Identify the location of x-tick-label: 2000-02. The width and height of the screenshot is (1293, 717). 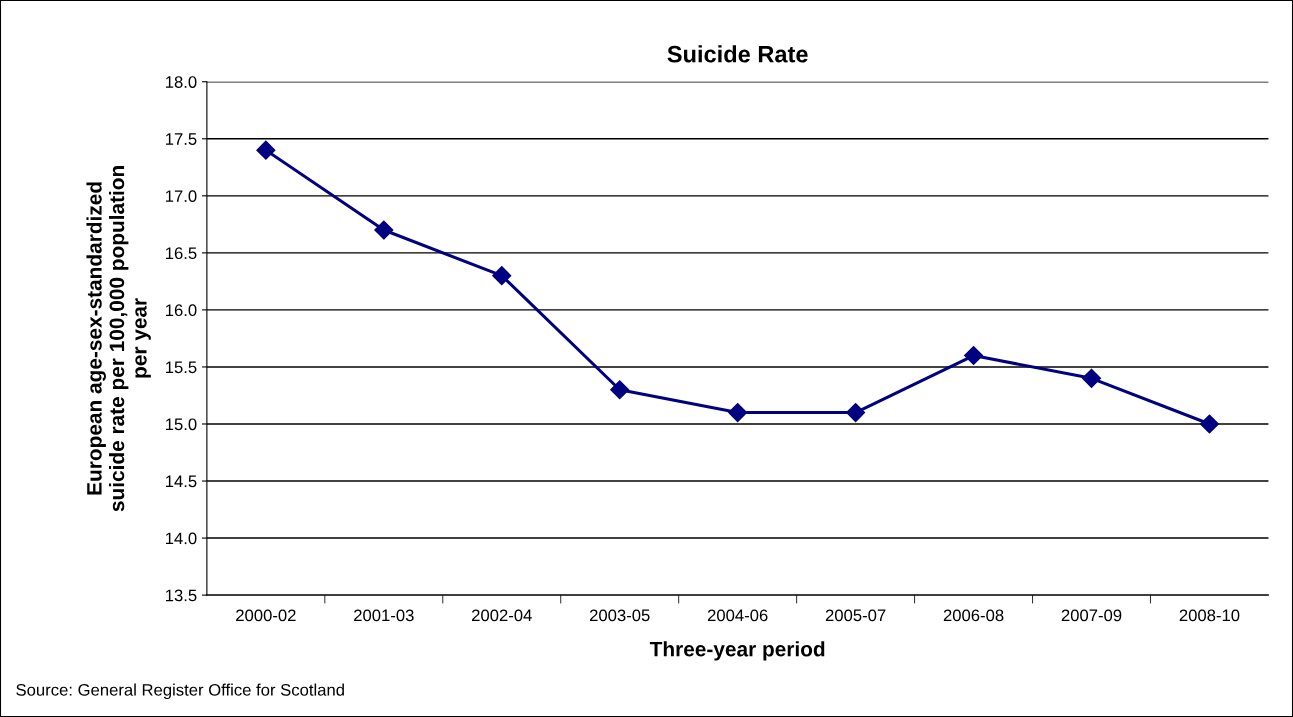
(266, 615).